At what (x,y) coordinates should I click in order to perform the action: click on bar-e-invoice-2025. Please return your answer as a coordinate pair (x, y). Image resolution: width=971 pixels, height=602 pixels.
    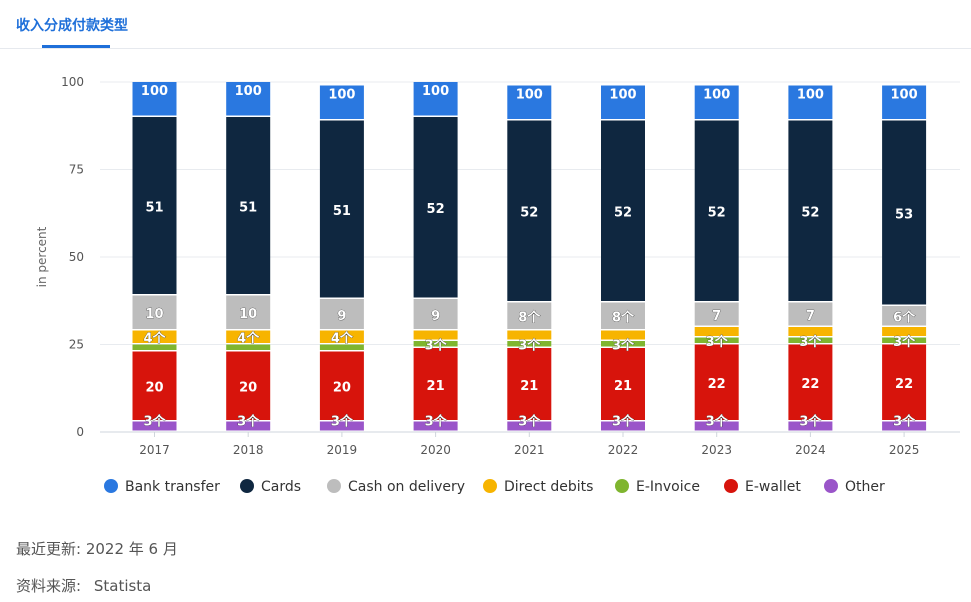
    Looking at the image, I should click on (904, 340).